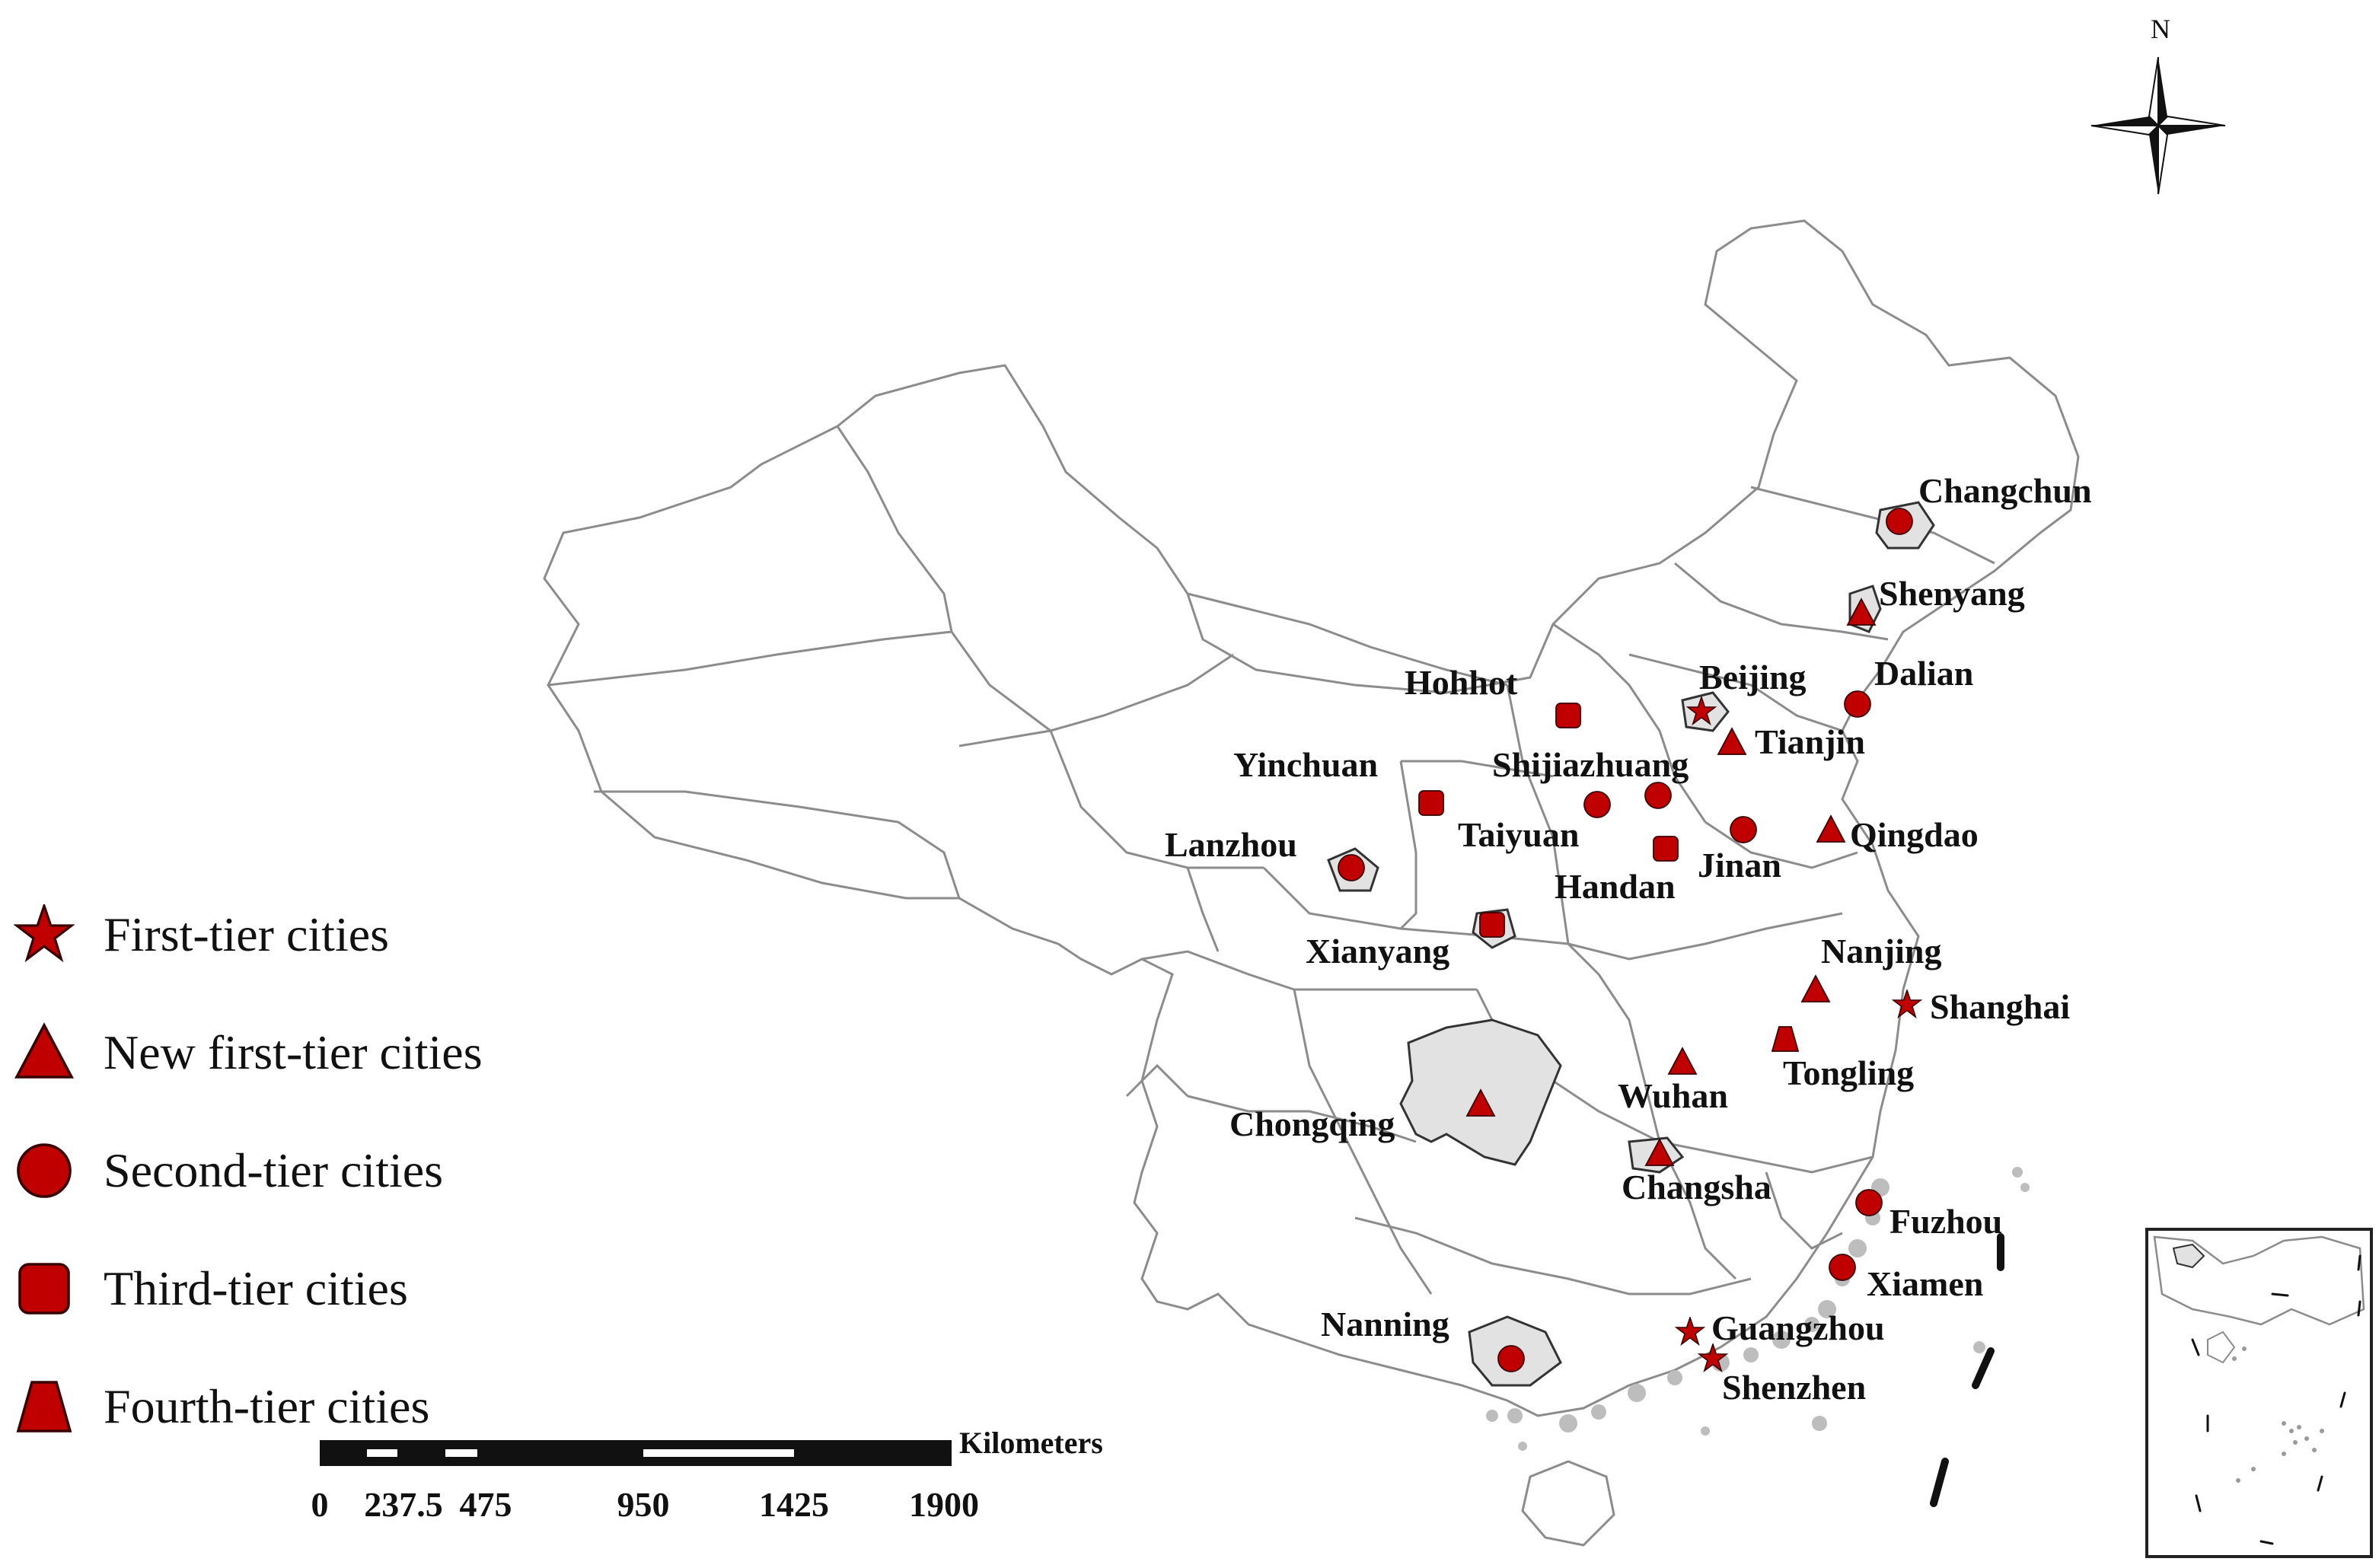 Image resolution: width=2379 pixels, height=1568 pixels. Describe the element at coordinates (1377, 951) in the screenshot. I see `label-xianyang: Xianyang` at that location.